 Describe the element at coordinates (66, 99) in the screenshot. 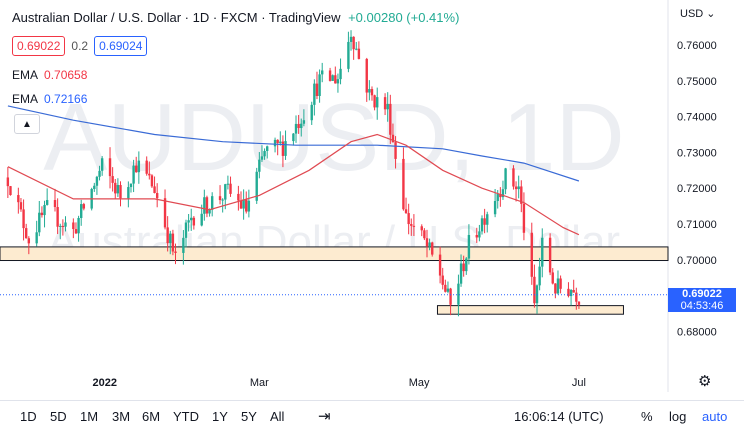

I see `ema-slow-value: 0.72166` at that location.